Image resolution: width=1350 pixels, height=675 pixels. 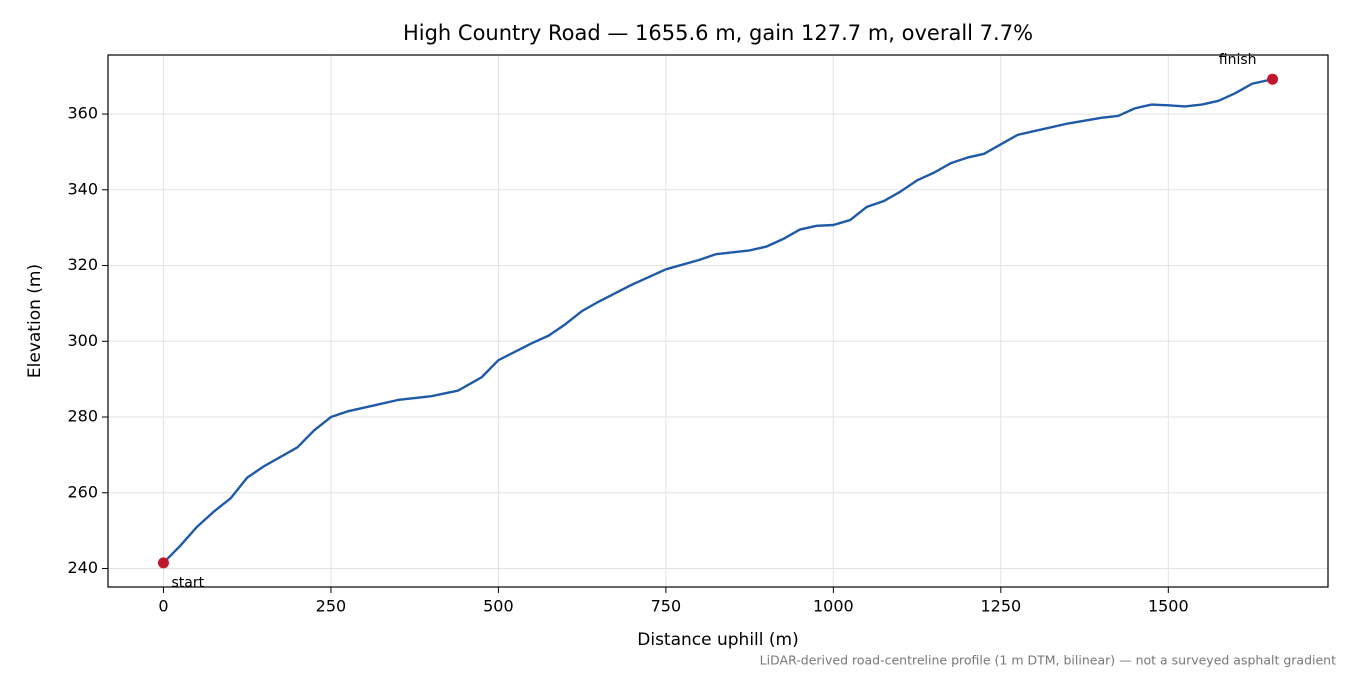 What do you see at coordinates (1168, 606) in the screenshot?
I see `x-tick-label: 1500` at bounding box center [1168, 606].